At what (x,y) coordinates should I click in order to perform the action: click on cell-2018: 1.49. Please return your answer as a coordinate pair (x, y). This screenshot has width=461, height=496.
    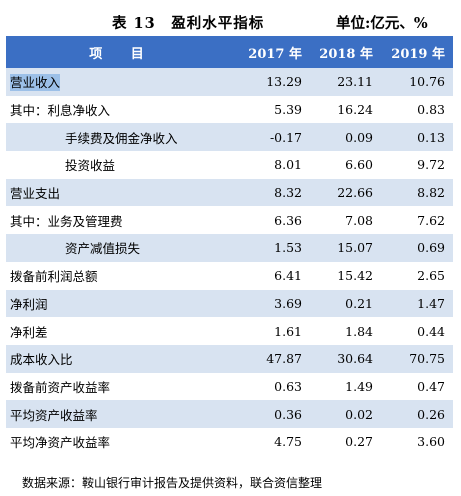
    Looking at the image, I should click on (359, 386).